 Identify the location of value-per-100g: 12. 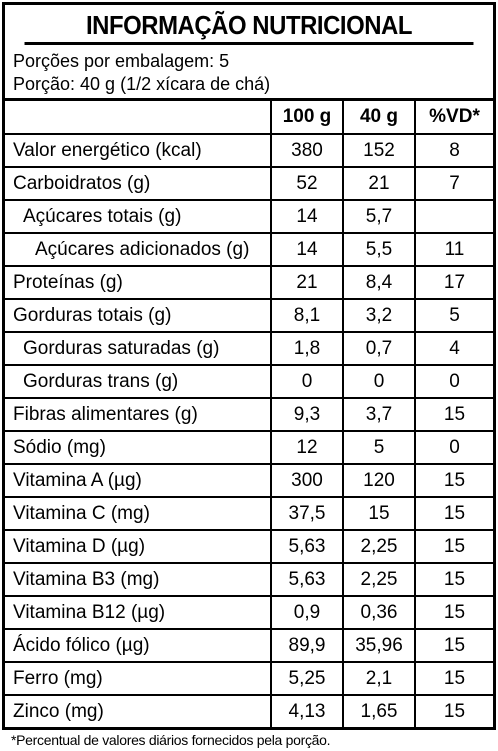
(306, 447).